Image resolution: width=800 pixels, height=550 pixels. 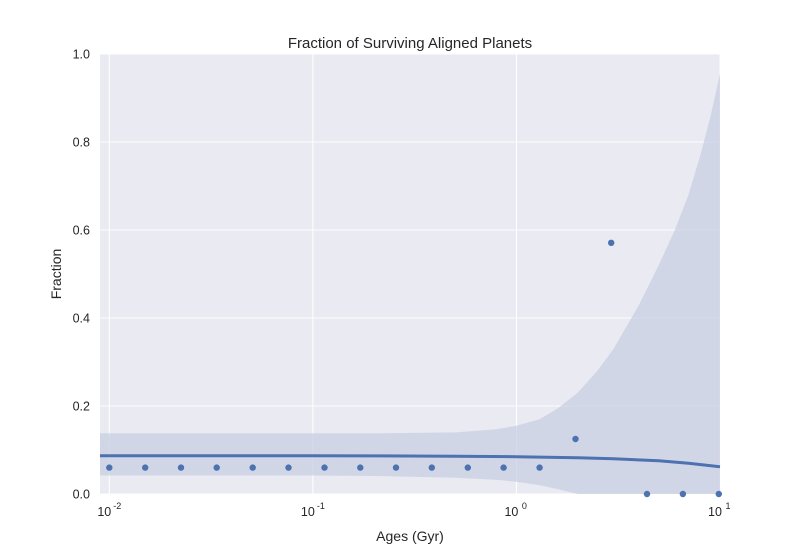 What do you see at coordinates (524, 506) in the screenshot?
I see `x-tick-exponent: 0` at bounding box center [524, 506].